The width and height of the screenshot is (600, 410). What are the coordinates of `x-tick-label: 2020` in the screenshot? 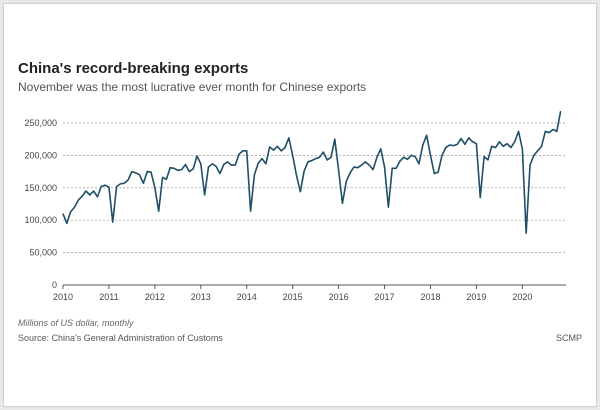 It's located at (522, 297).